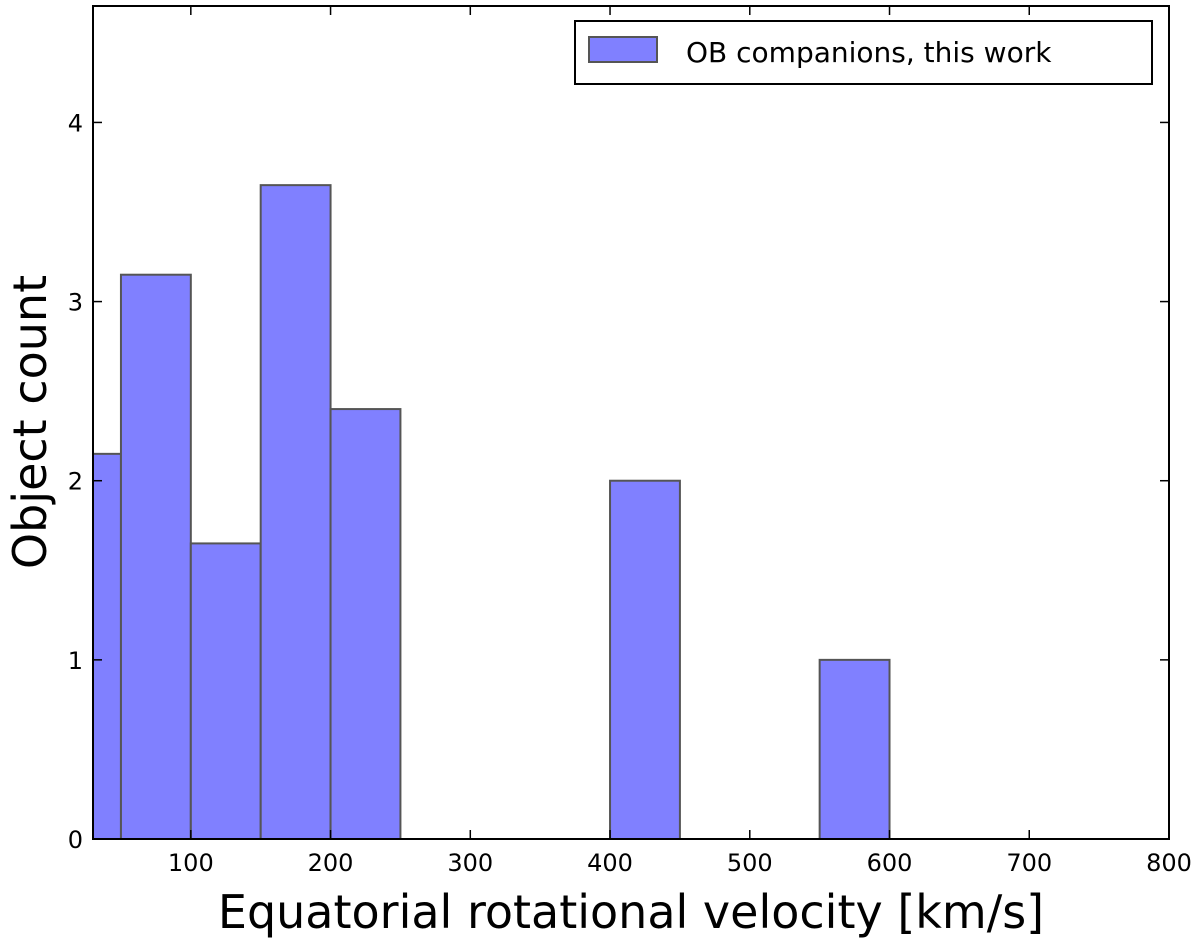 This screenshot has width=1200, height=943. I want to click on x-tick-label-600: 600, so click(890, 863).